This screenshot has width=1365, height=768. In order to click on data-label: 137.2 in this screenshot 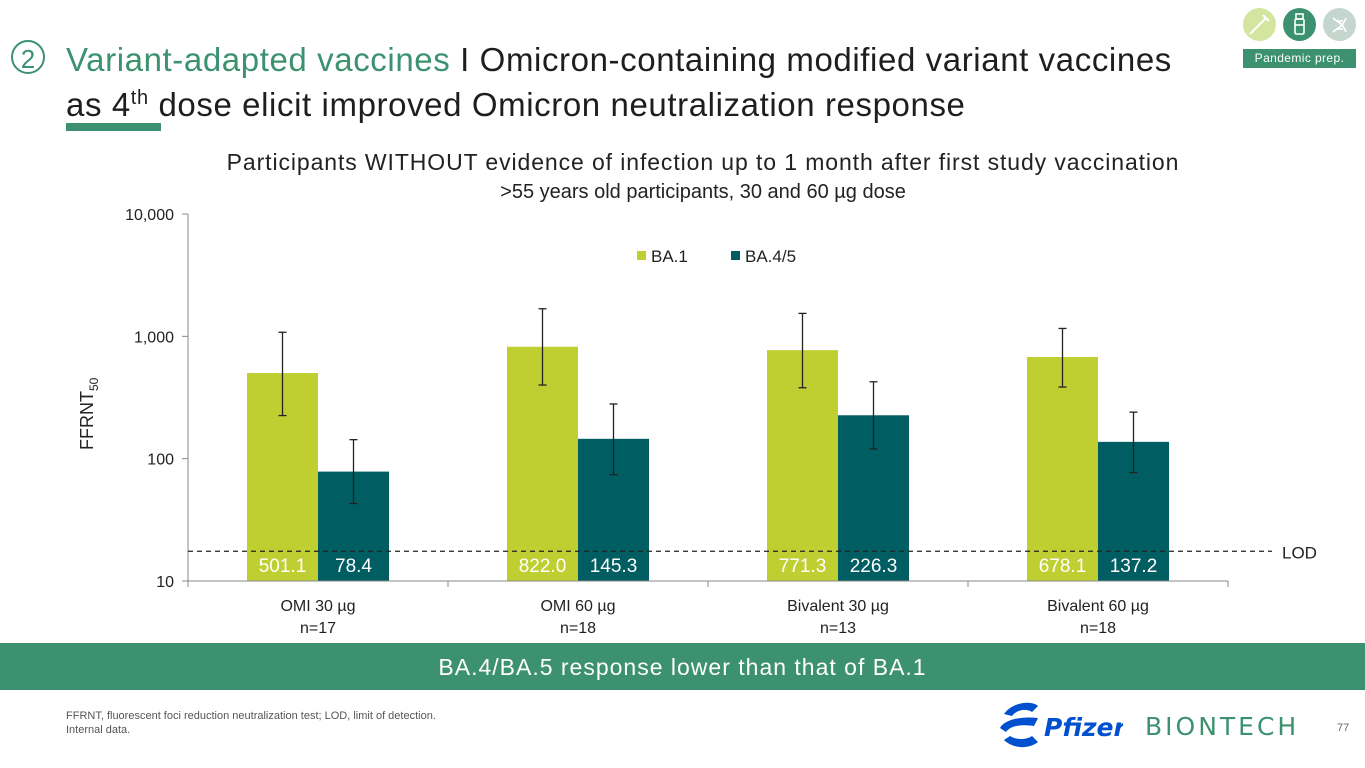, I will do `click(1134, 566)`.